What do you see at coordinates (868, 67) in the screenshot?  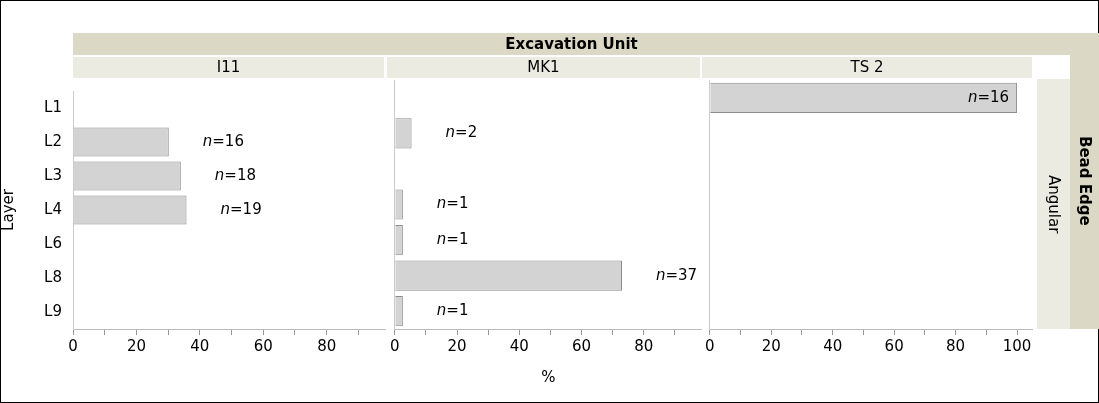 I see `chart-title: TS 2` at bounding box center [868, 67].